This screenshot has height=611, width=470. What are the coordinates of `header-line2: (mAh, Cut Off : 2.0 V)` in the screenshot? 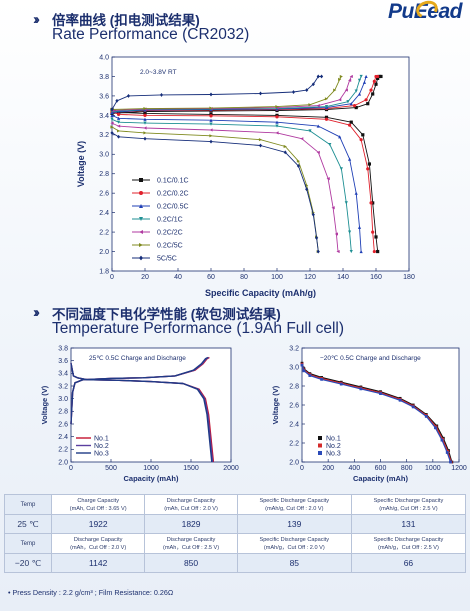 It's located at (191, 508).